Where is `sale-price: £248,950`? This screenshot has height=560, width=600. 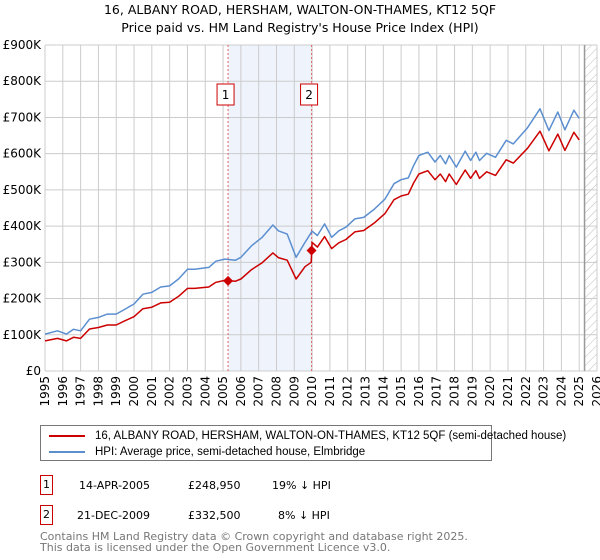 sale-price: £248,950 is located at coordinates (214, 485).